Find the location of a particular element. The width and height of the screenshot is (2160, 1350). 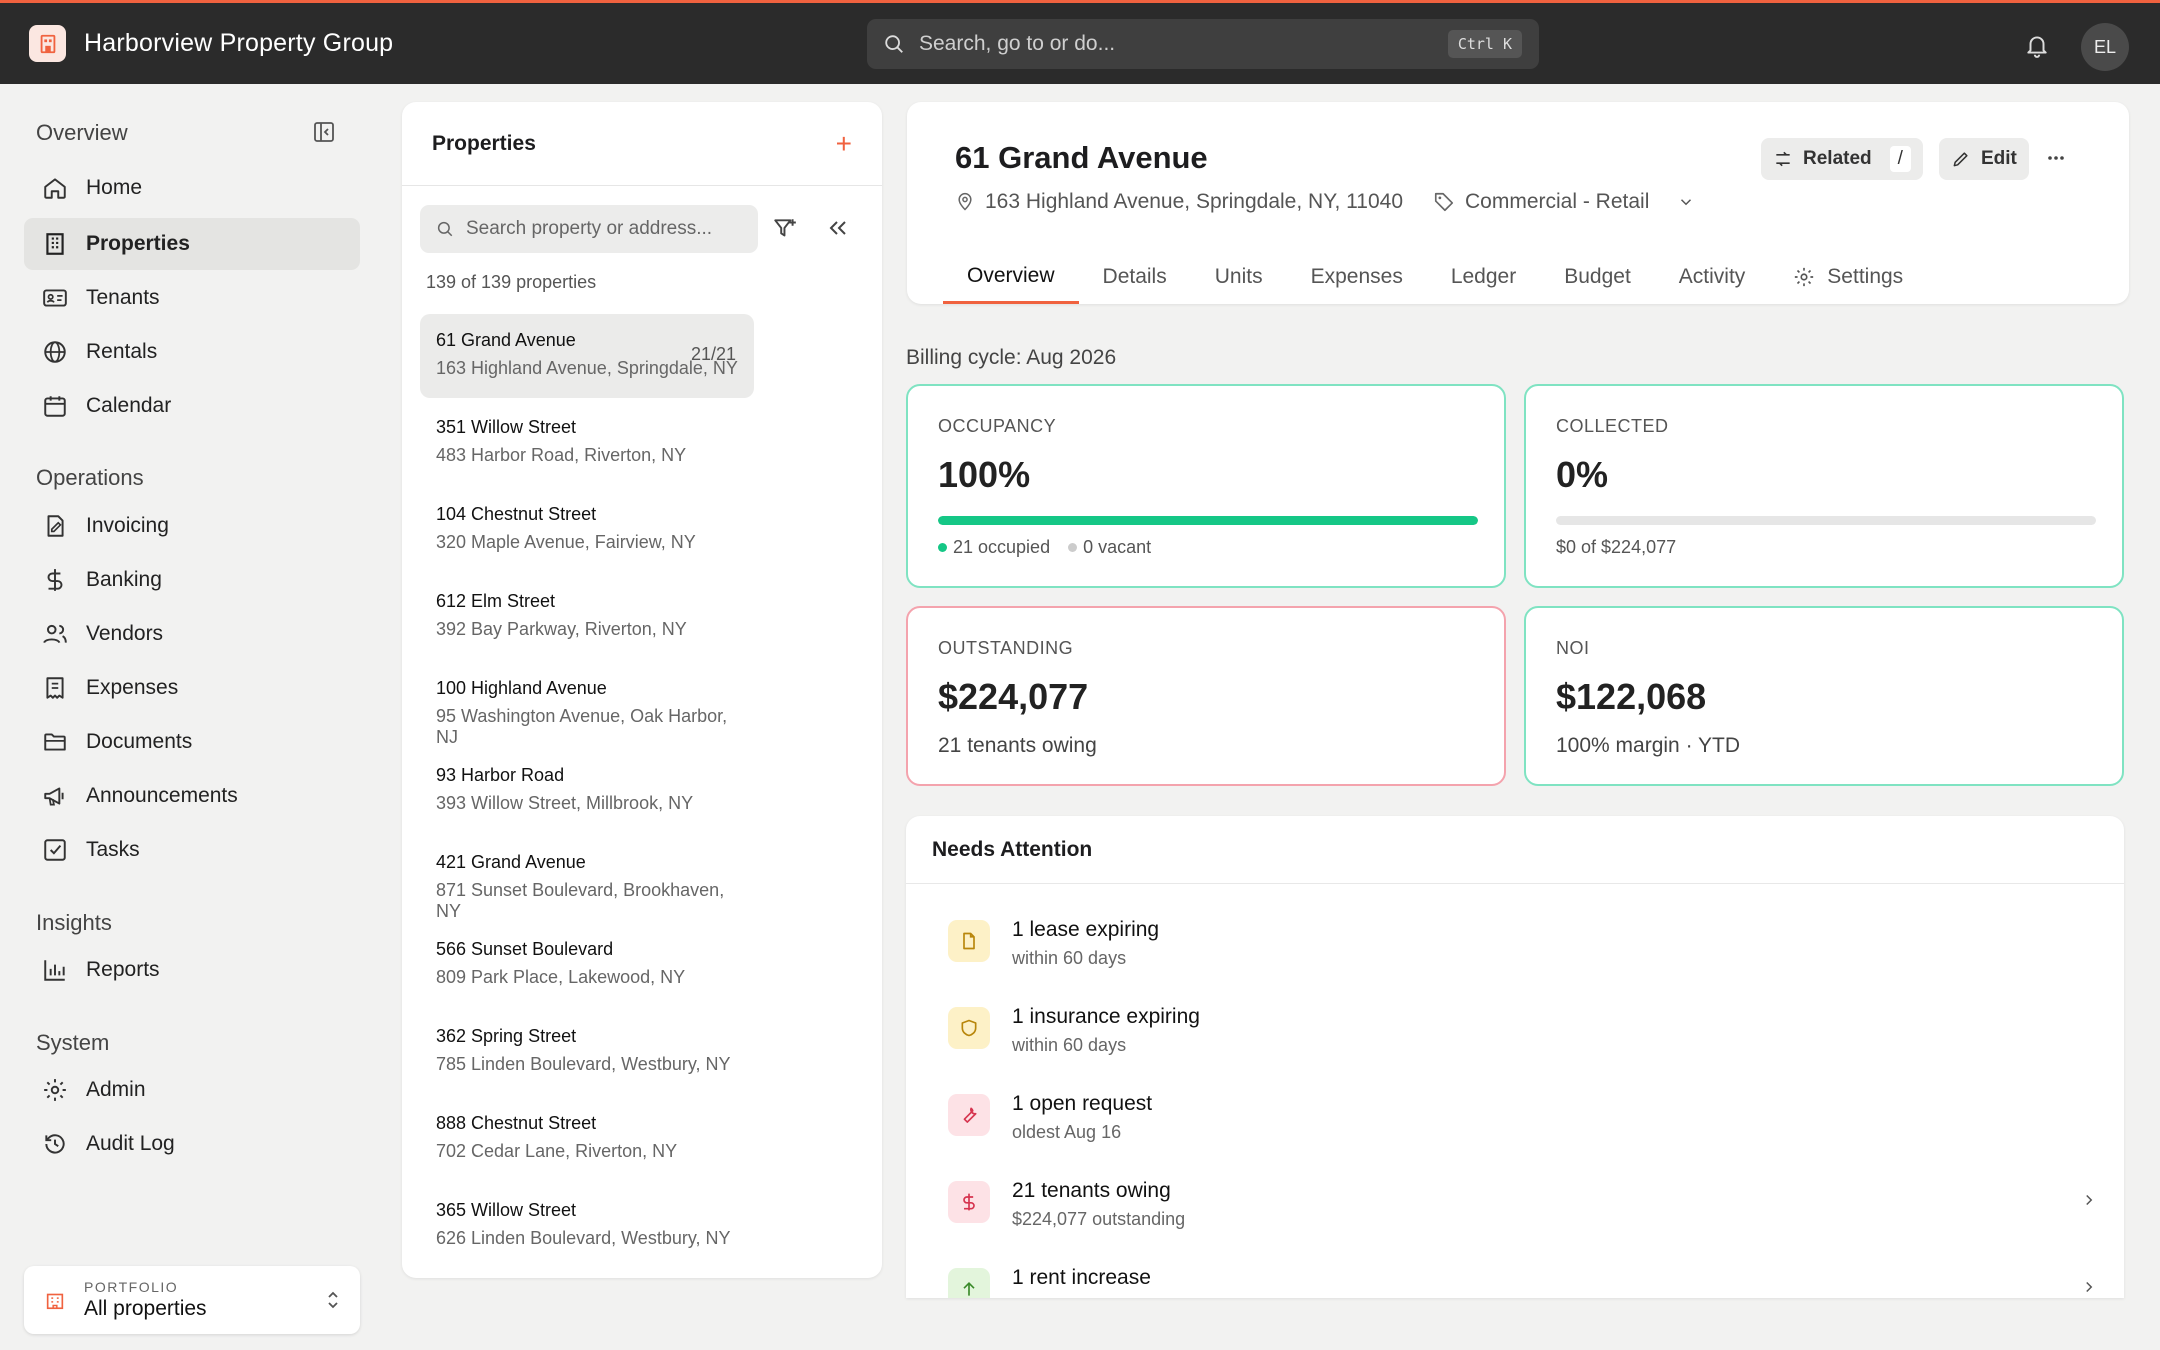

search-icon is located at coordinates (445, 229).